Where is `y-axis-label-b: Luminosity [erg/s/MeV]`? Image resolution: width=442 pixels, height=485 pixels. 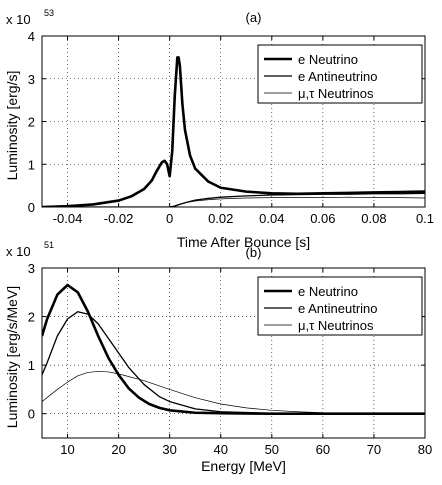
y-axis-label-b: Luminosity [erg/s/MeV] is located at coordinates (12, 357).